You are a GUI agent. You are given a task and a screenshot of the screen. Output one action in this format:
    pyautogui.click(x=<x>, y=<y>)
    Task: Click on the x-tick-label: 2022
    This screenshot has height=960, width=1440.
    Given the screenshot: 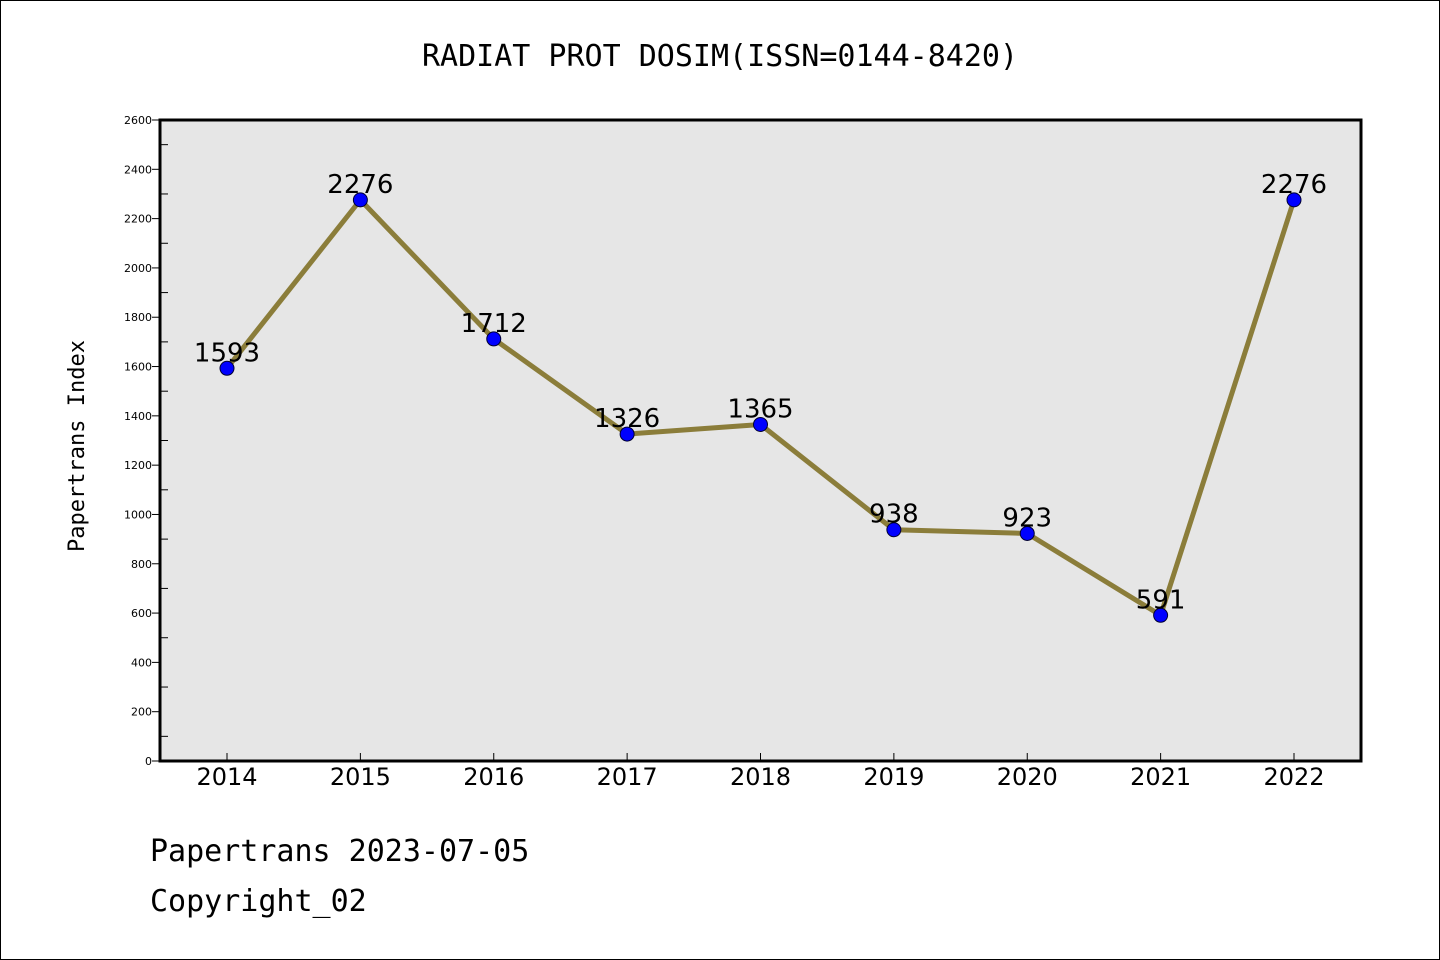 What is the action you would take?
    pyautogui.click(x=1293, y=777)
    